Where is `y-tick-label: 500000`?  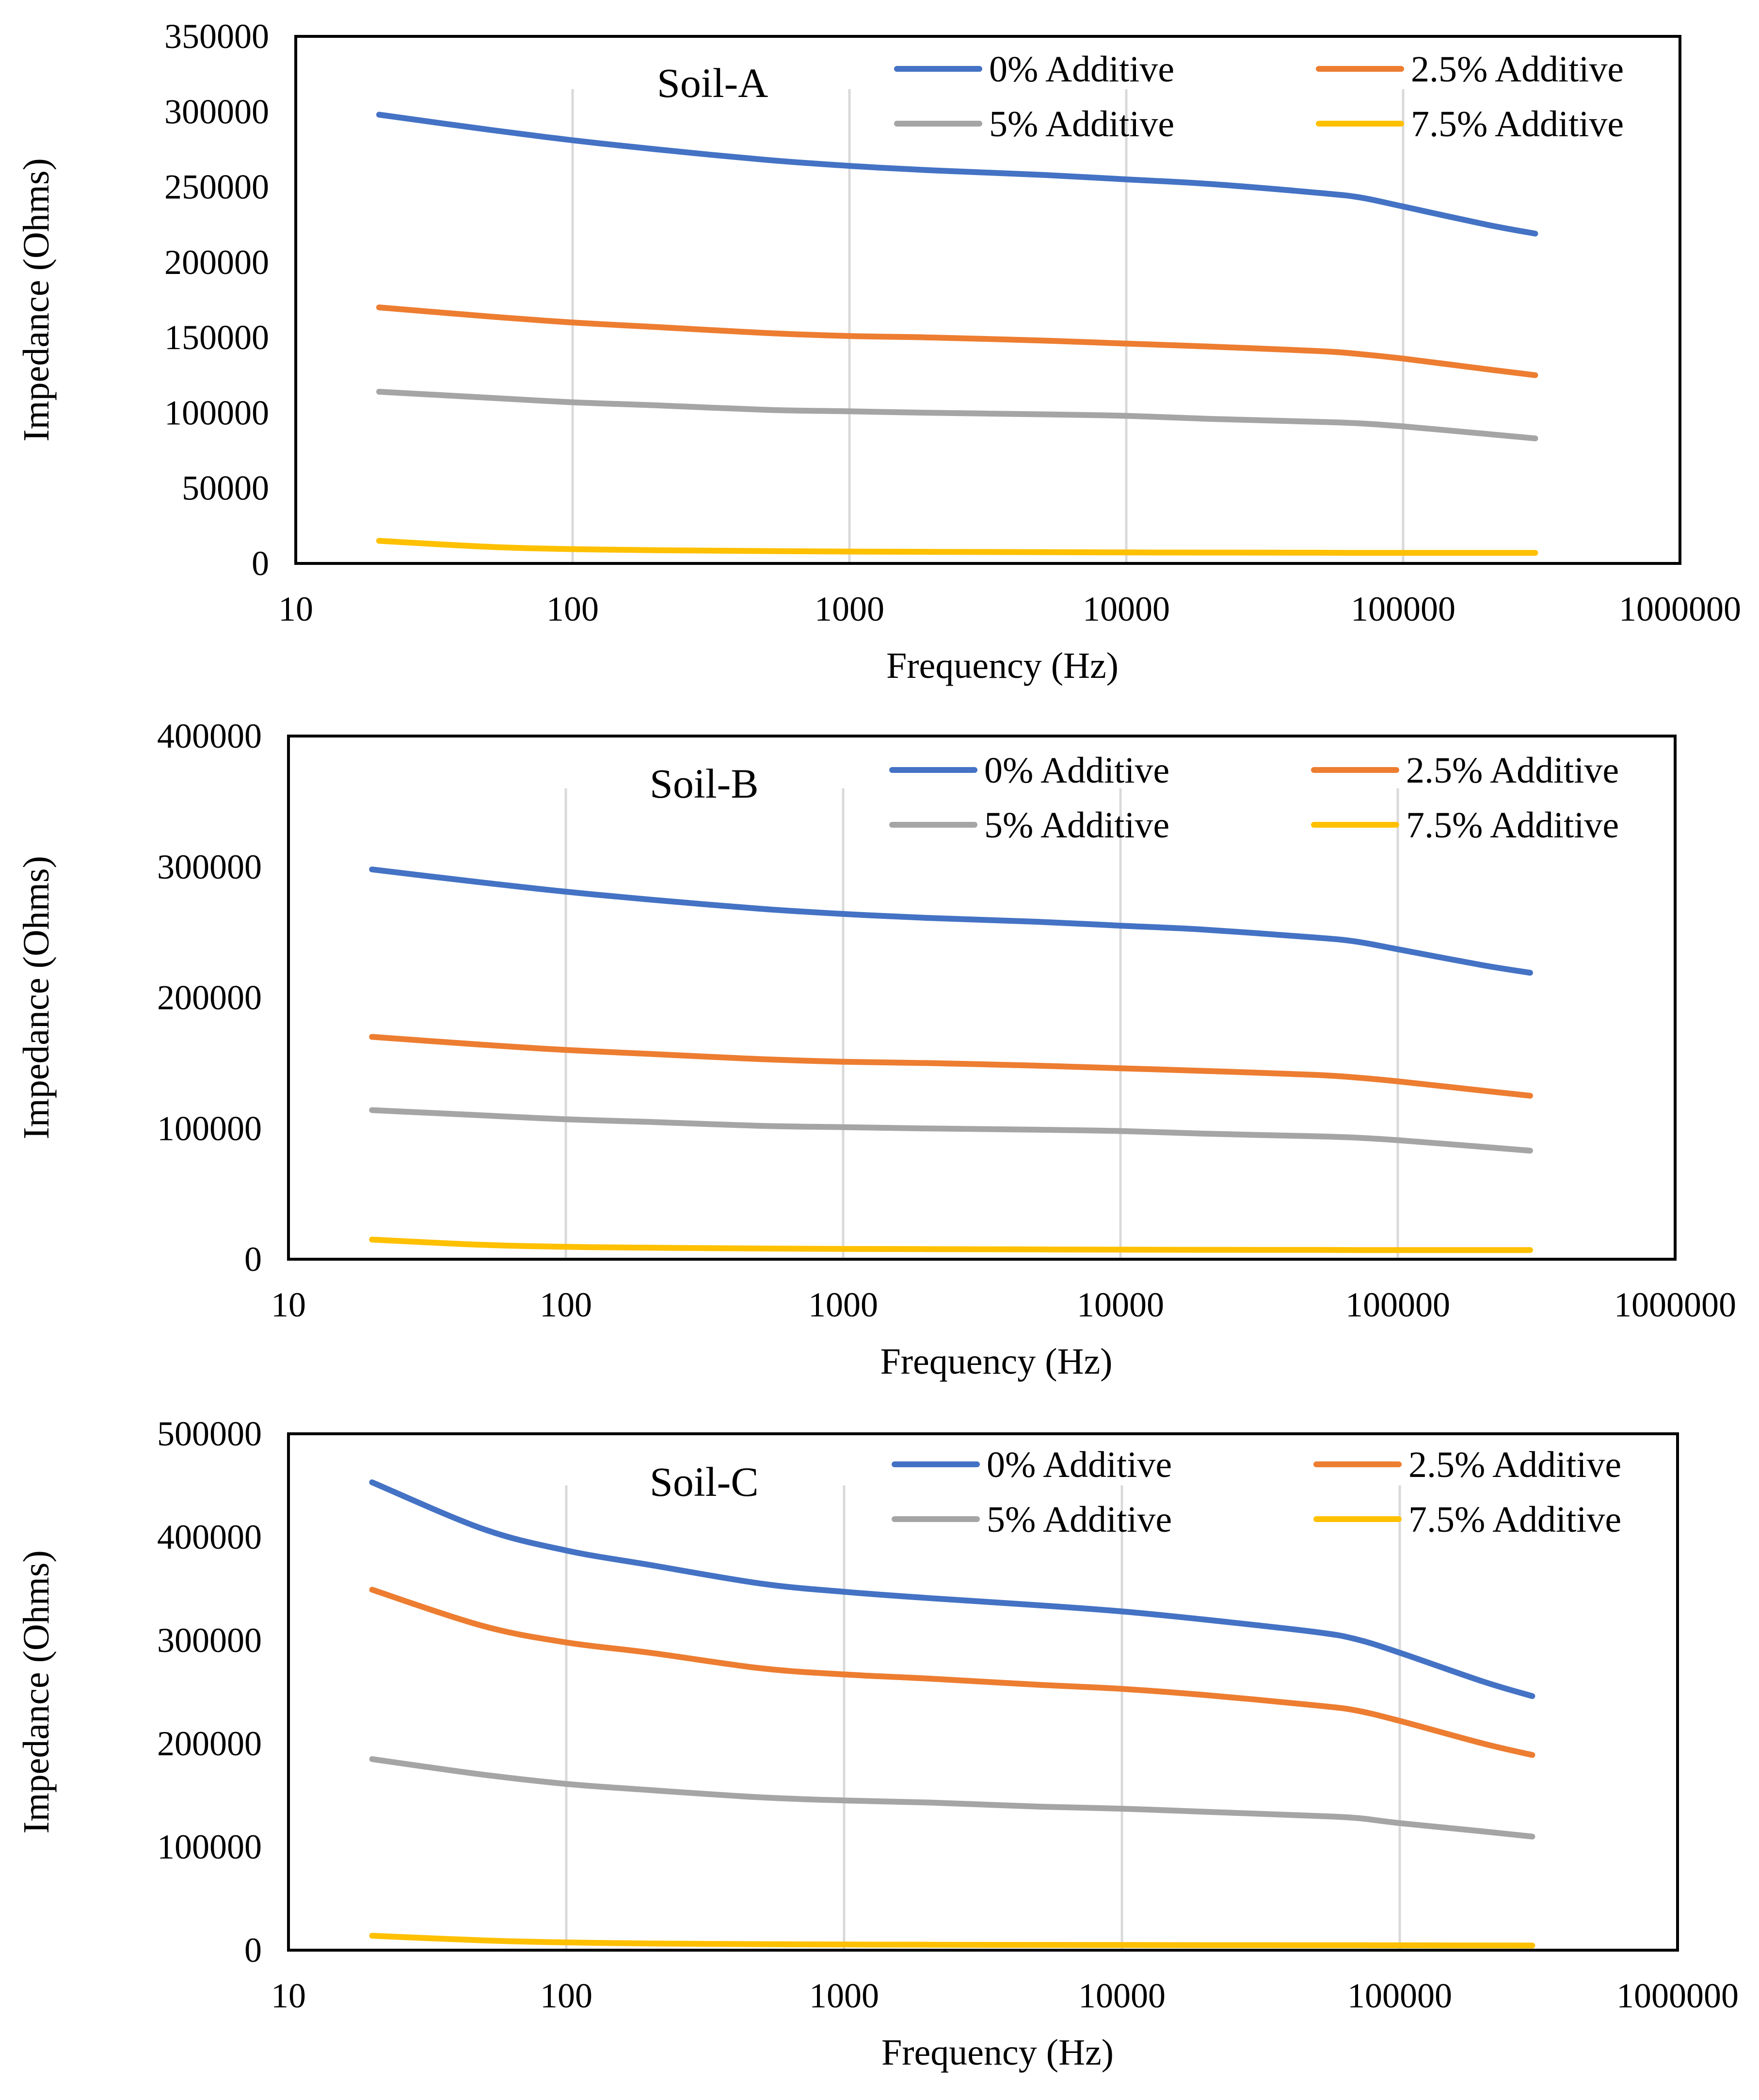 y-tick-label: 500000 is located at coordinates (210, 1433).